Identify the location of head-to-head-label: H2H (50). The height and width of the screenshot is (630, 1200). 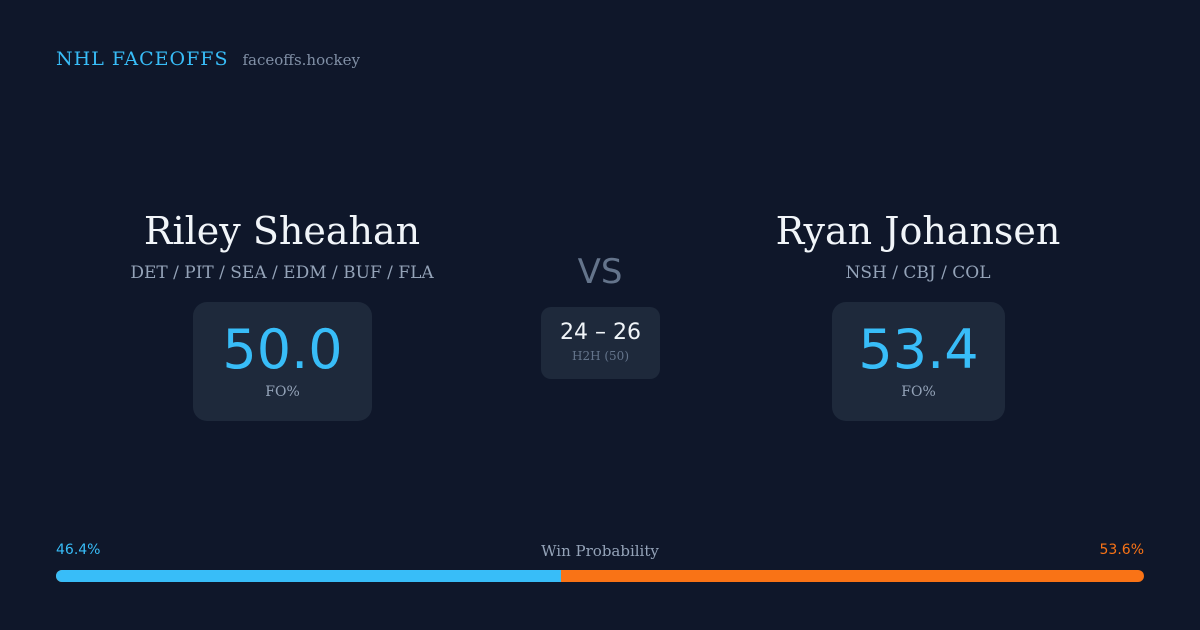
(600, 356).